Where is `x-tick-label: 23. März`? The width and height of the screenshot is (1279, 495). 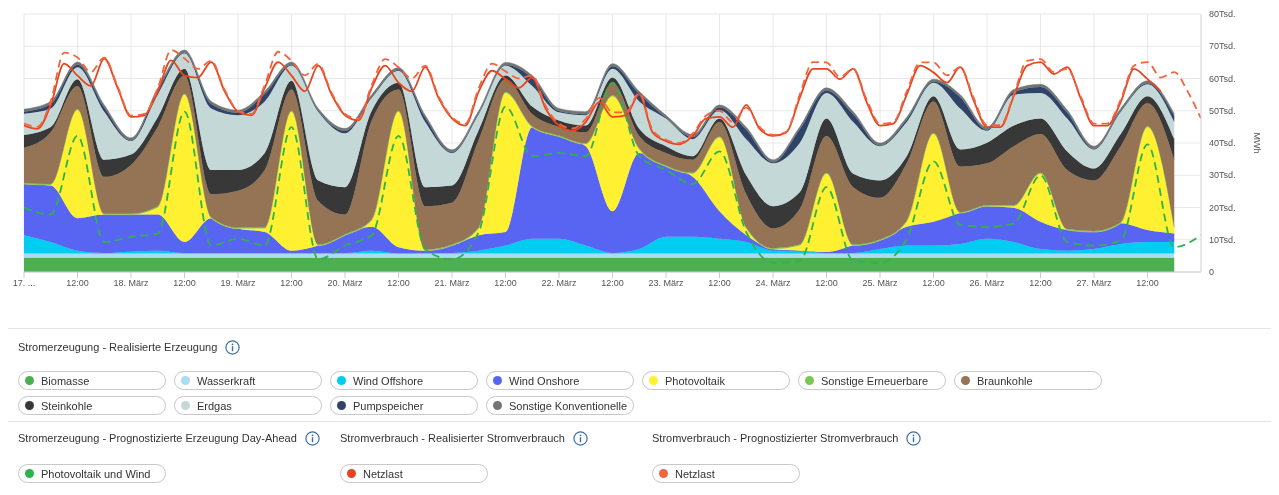
x-tick-label: 23. März is located at coordinates (666, 283).